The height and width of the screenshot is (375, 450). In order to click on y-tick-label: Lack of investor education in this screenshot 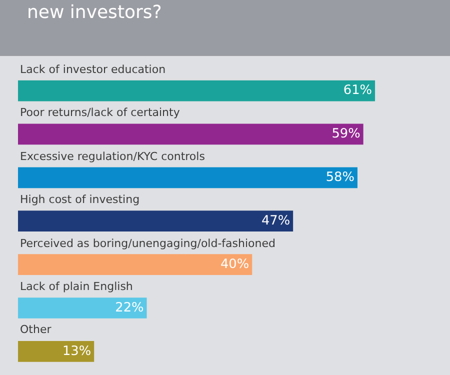, I will do `click(93, 69)`.